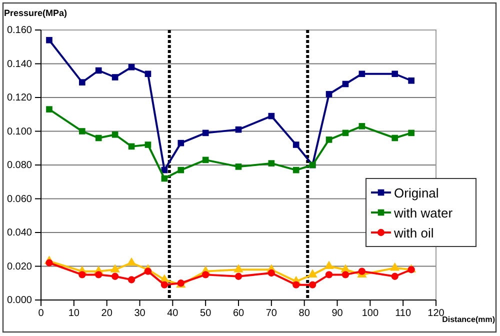 This screenshot has height=336, width=500. I want to click on x-tick-label: 90, so click(338, 314).